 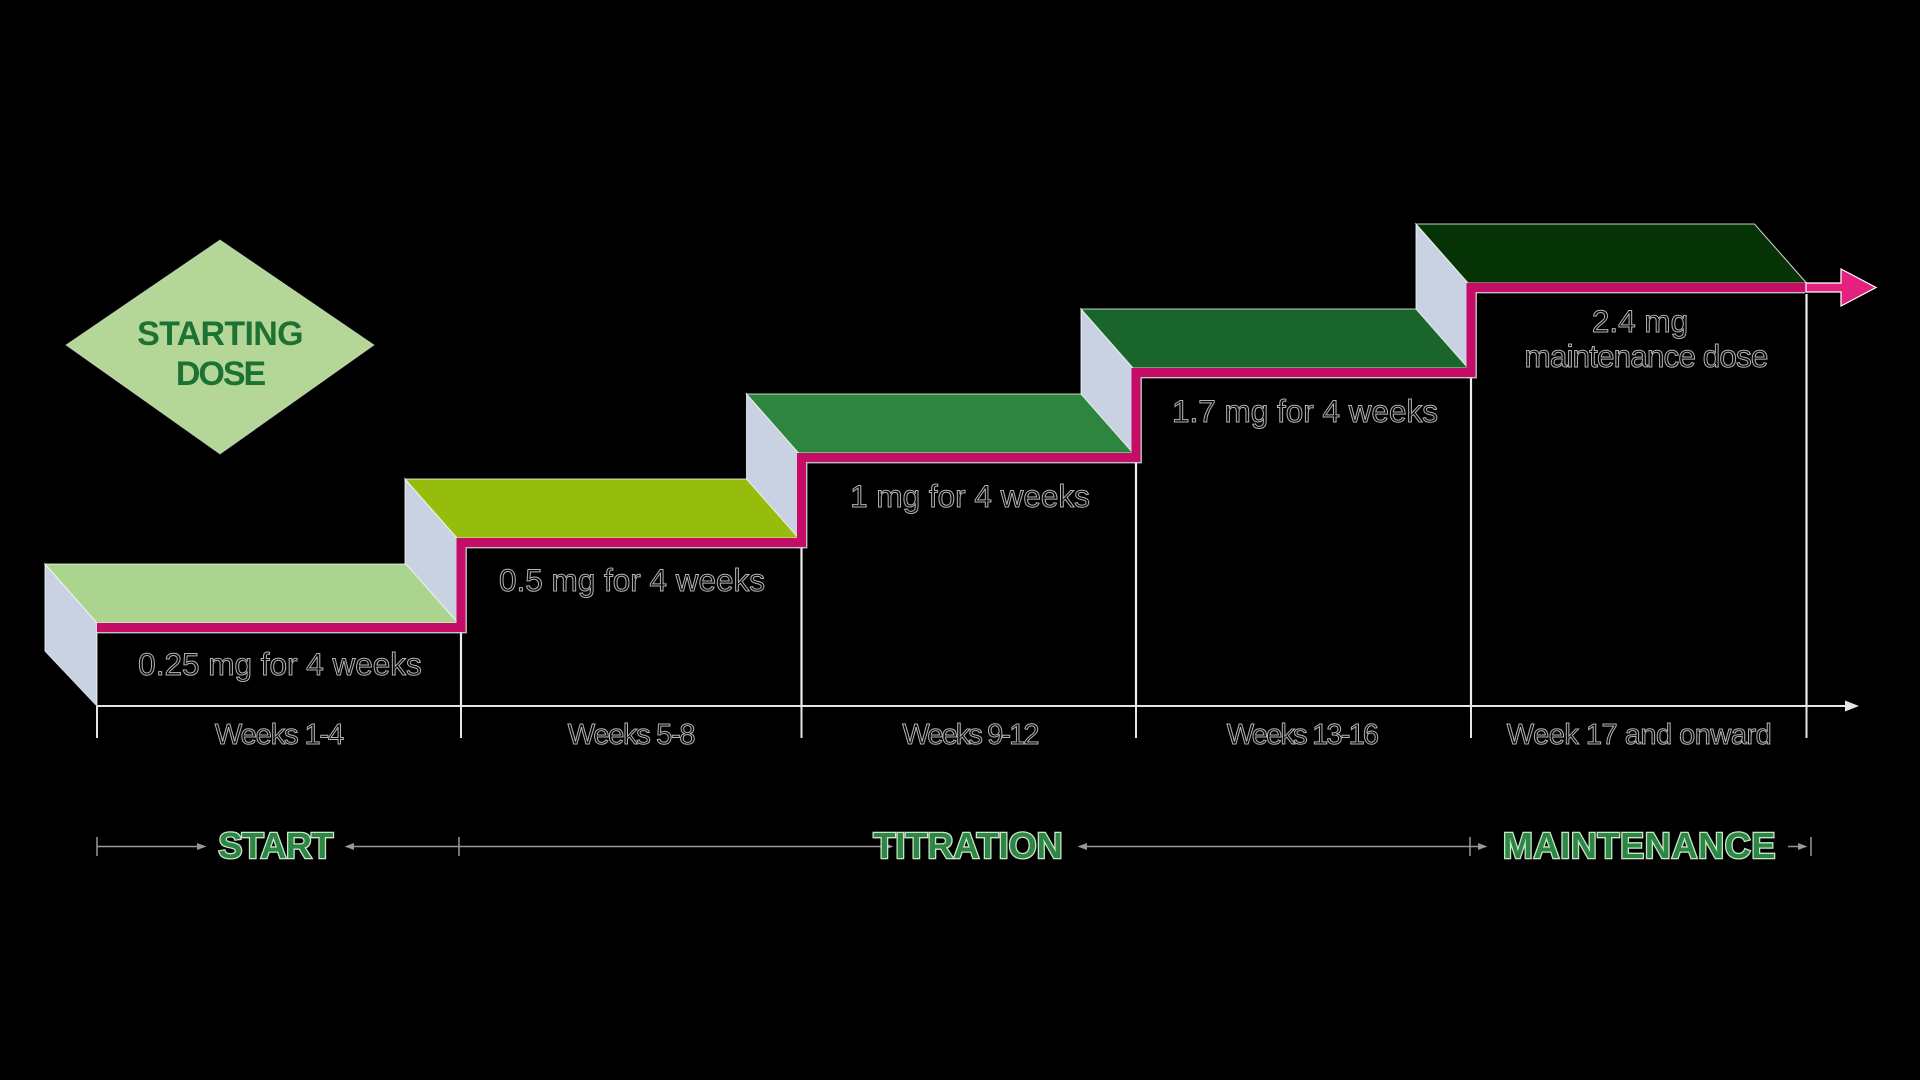 I want to click on svg-text: 1 mg for 4 weeks, so click(x=970, y=496).